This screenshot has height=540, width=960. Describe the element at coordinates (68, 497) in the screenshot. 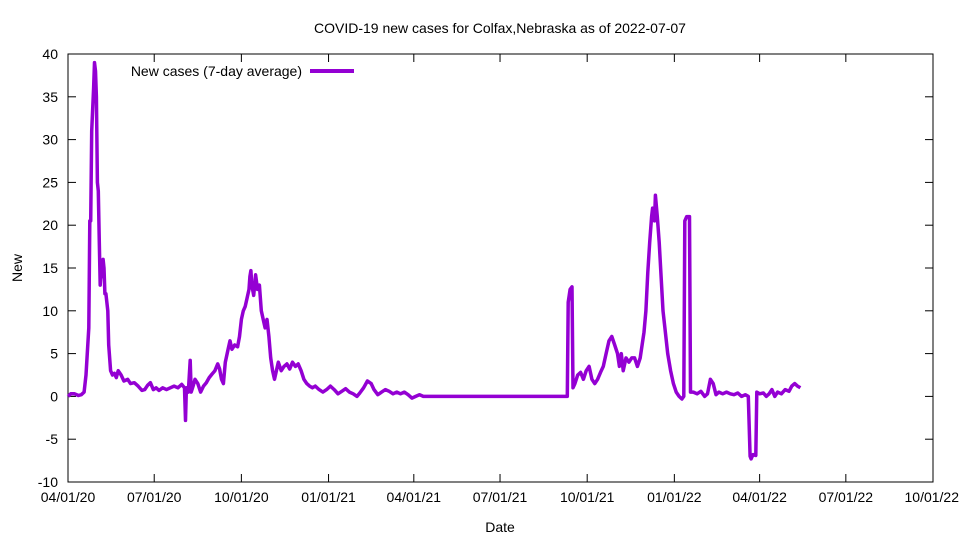

I see `x-tick-label: 04/01/20` at that location.